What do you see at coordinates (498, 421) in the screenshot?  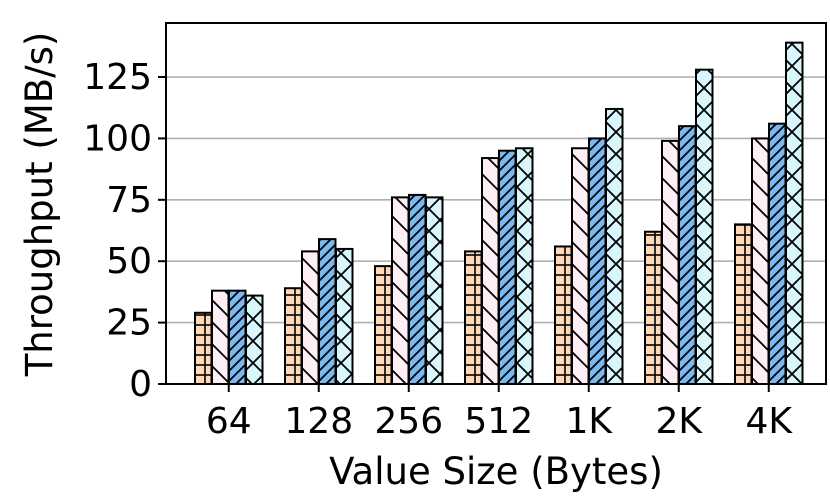 I see `x-tick-label: 512` at bounding box center [498, 421].